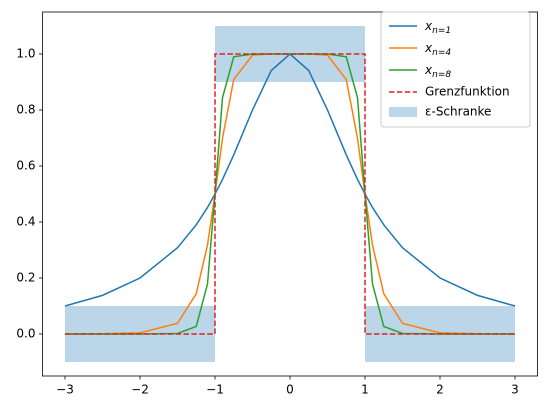  I want to click on legend-subscript: n=4, so click(441, 53).